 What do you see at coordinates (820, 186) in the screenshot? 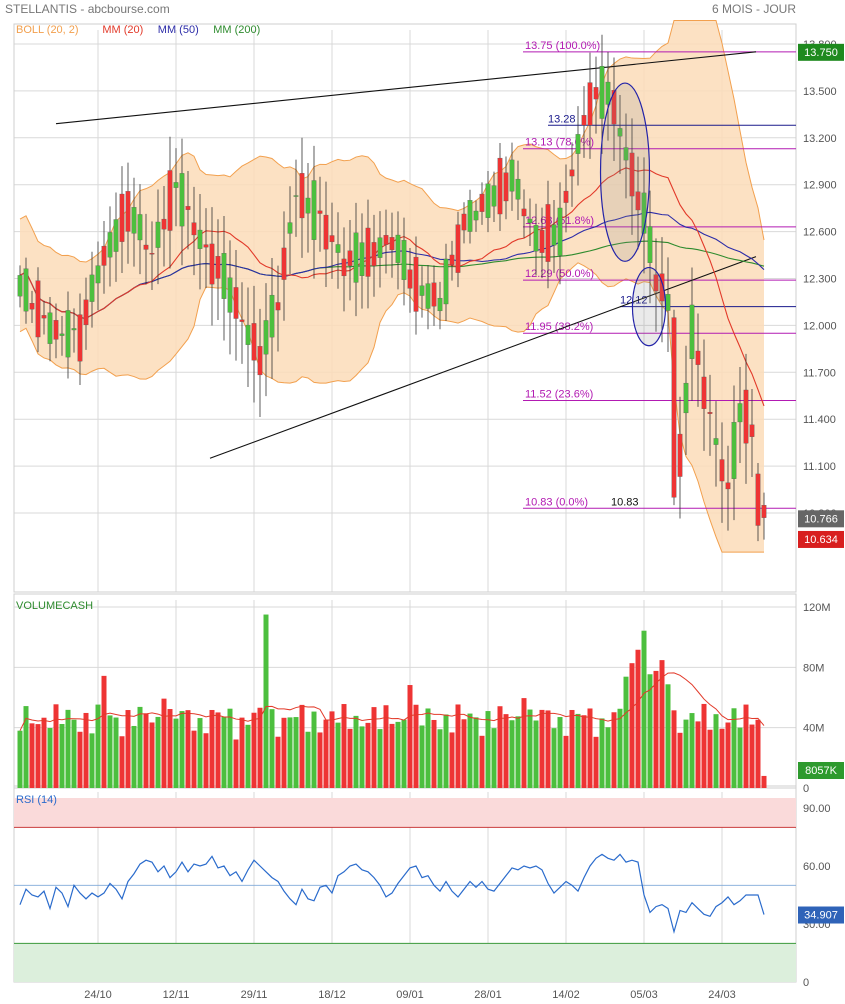
I see `price-tick-label: 12.900` at bounding box center [820, 186].